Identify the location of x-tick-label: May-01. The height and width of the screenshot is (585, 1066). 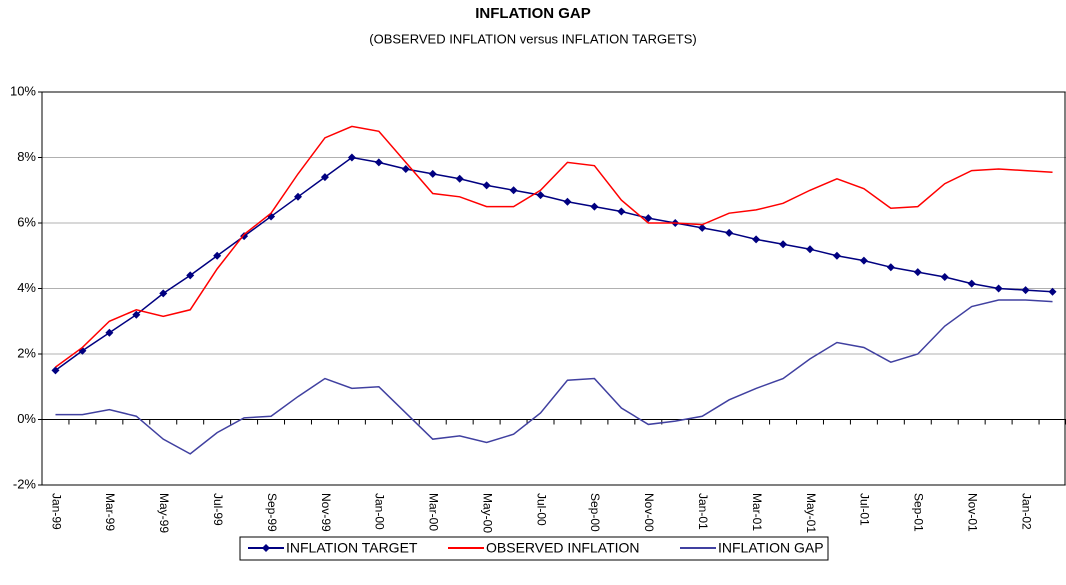
(811, 513).